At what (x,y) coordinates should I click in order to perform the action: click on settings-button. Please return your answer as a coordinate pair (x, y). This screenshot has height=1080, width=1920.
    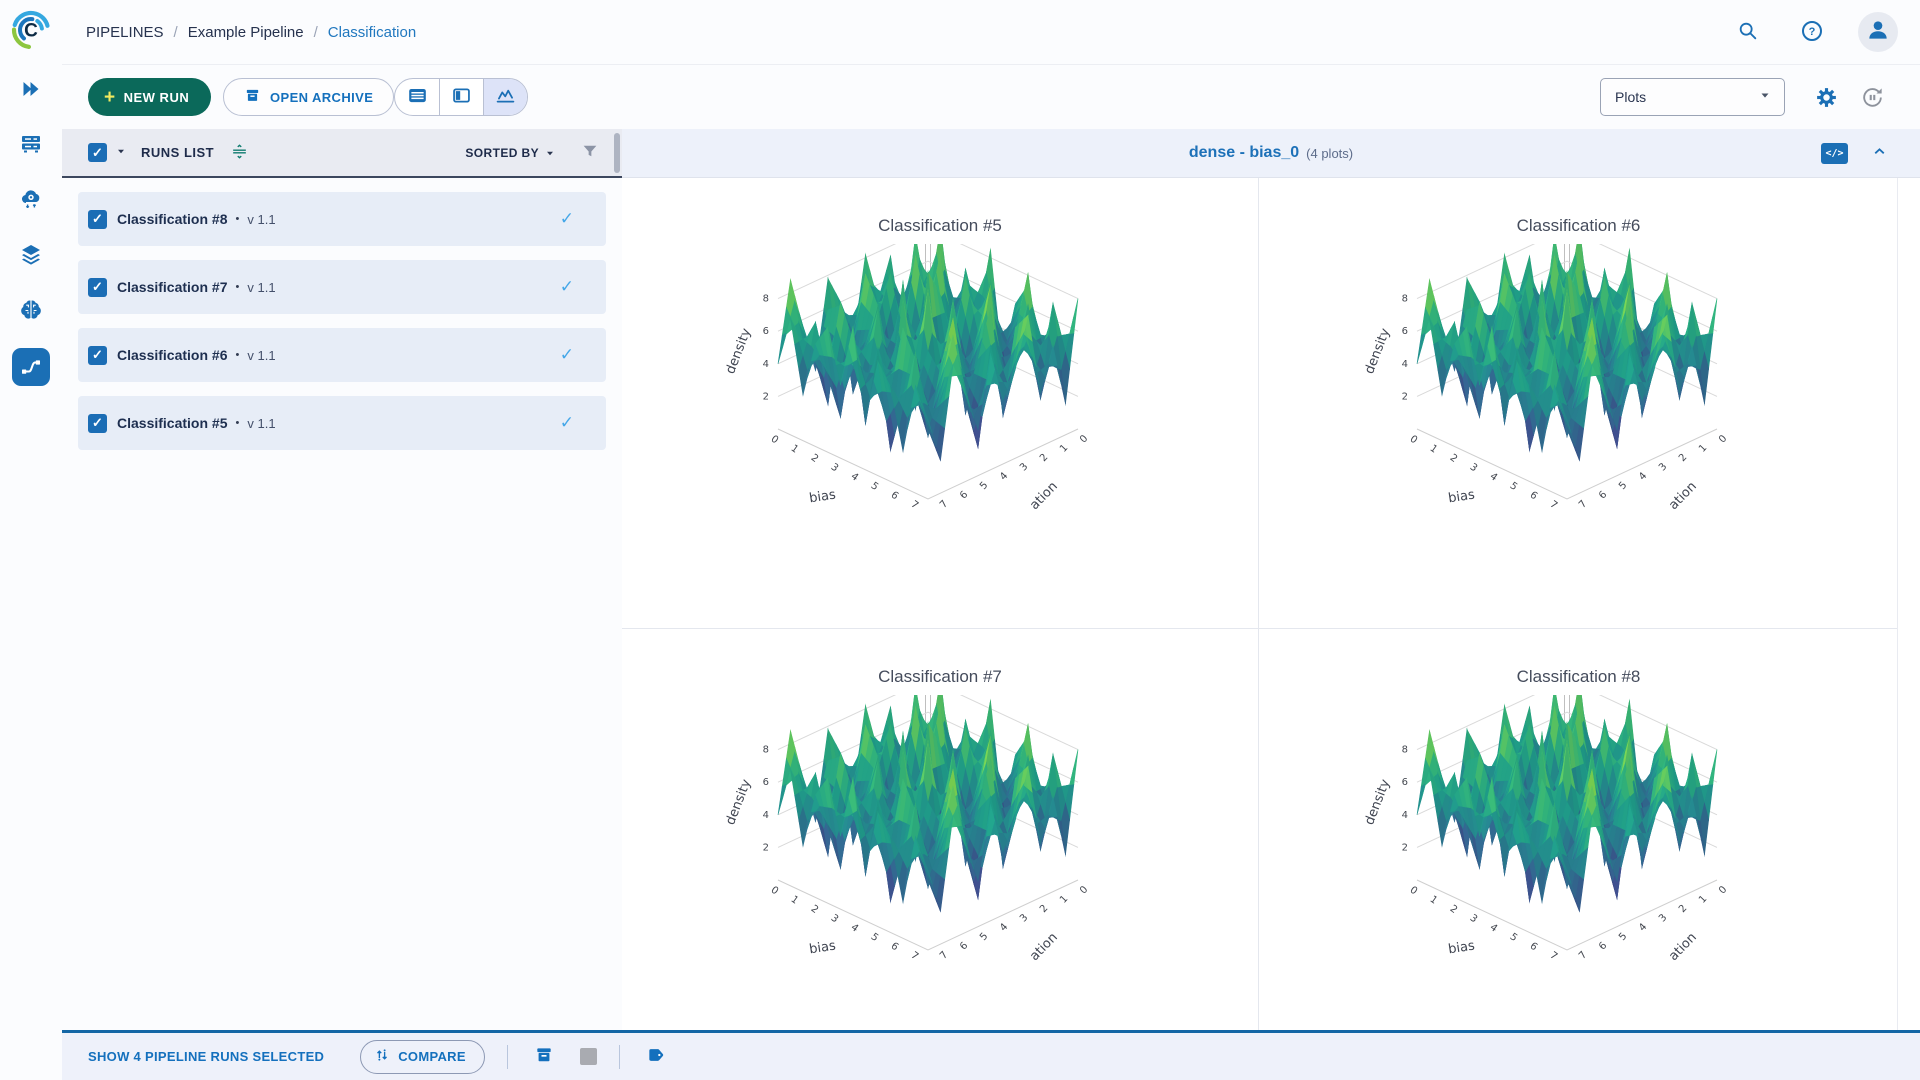
    Looking at the image, I should click on (1826, 99).